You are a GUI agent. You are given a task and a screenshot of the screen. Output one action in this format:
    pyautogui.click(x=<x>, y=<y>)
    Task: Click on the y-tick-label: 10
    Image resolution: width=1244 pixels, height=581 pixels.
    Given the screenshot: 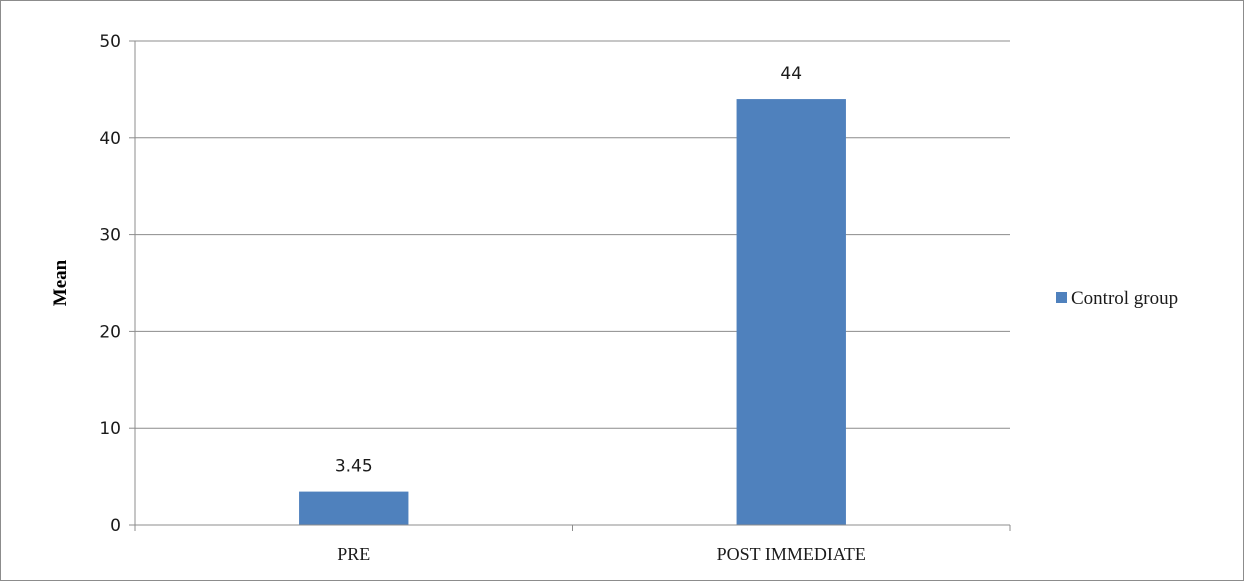 What is the action you would take?
    pyautogui.click(x=110, y=429)
    